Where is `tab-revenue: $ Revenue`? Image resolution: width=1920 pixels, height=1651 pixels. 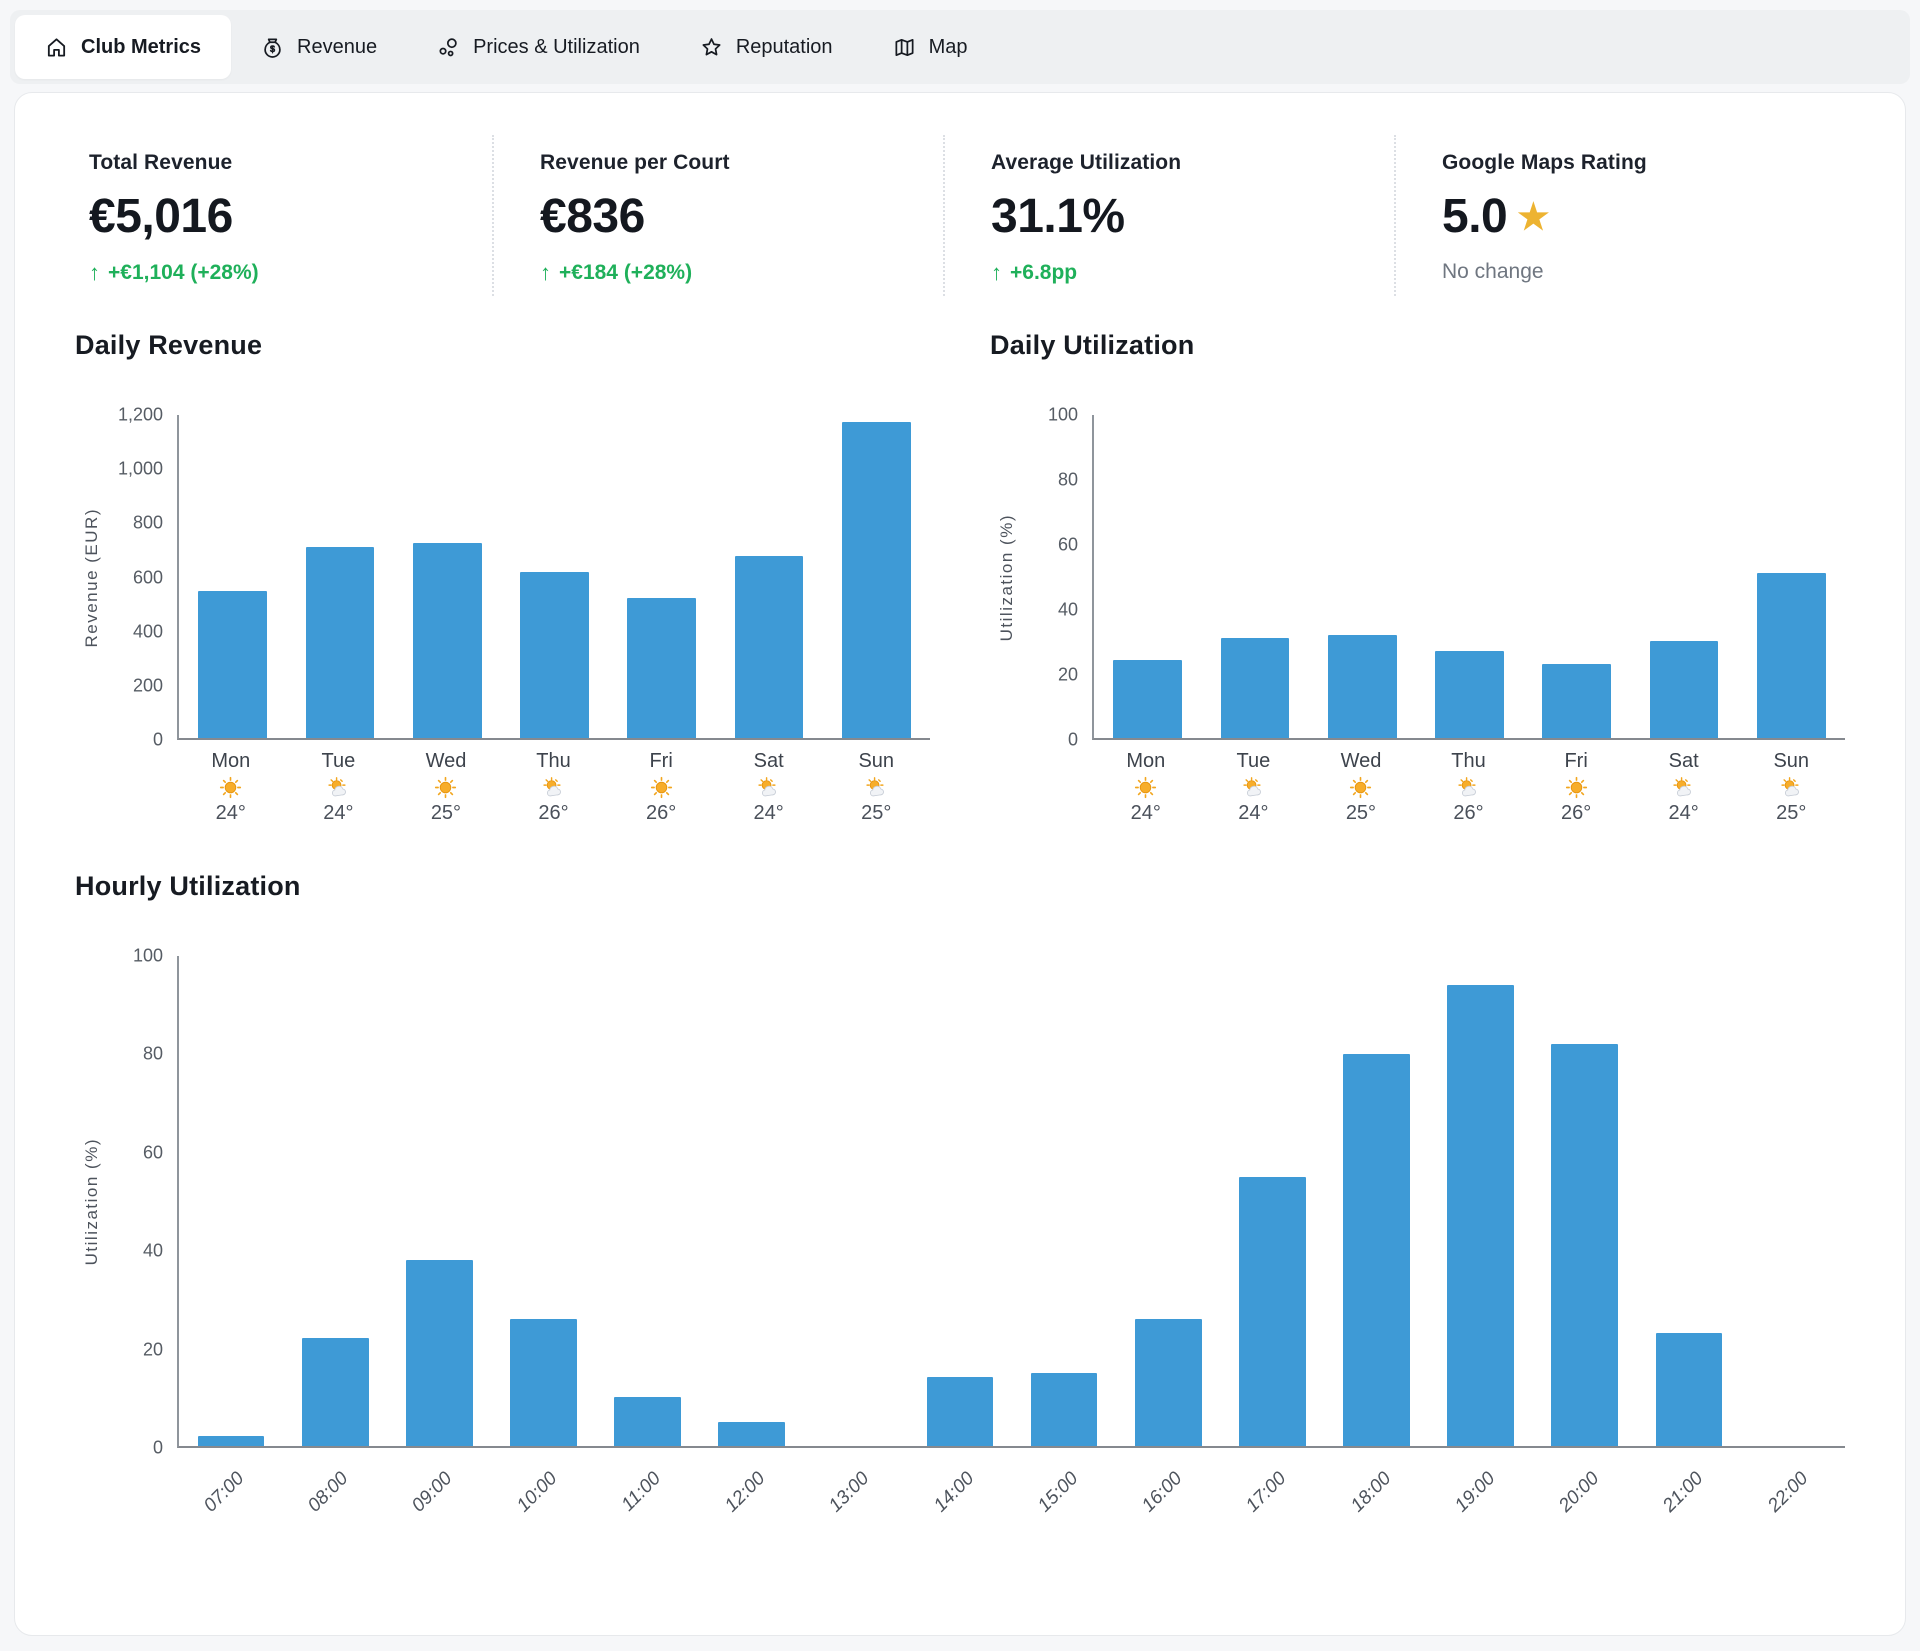 tab-revenue: $ Revenue is located at coordinates (319, 47).